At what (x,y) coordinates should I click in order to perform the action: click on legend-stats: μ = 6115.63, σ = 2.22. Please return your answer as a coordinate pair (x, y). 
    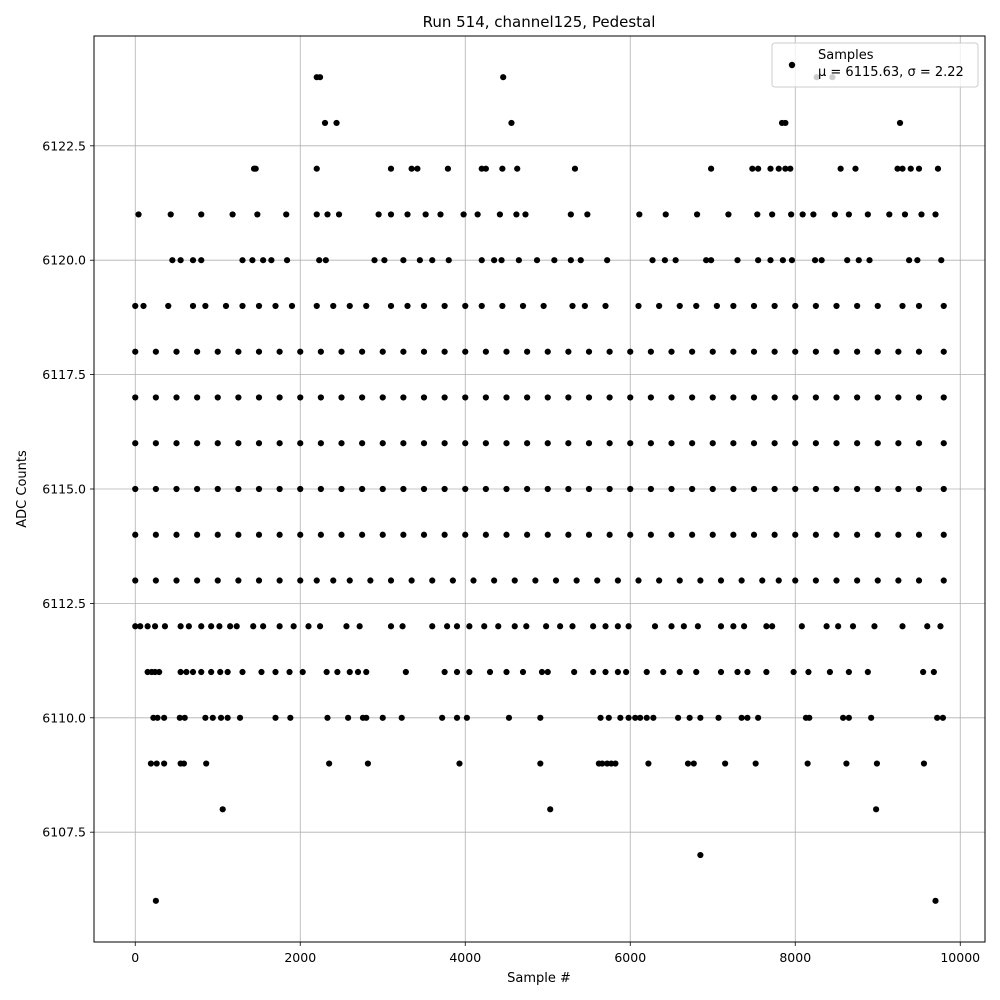
    Looking at the image, I should click on (891, 72).